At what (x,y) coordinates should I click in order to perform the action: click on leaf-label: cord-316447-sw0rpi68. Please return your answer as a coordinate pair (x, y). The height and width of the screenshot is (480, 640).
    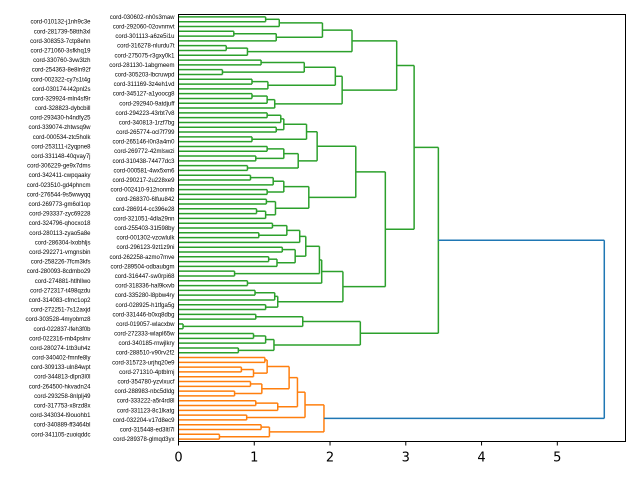
    Looking at the image, I should click on (145, 277).